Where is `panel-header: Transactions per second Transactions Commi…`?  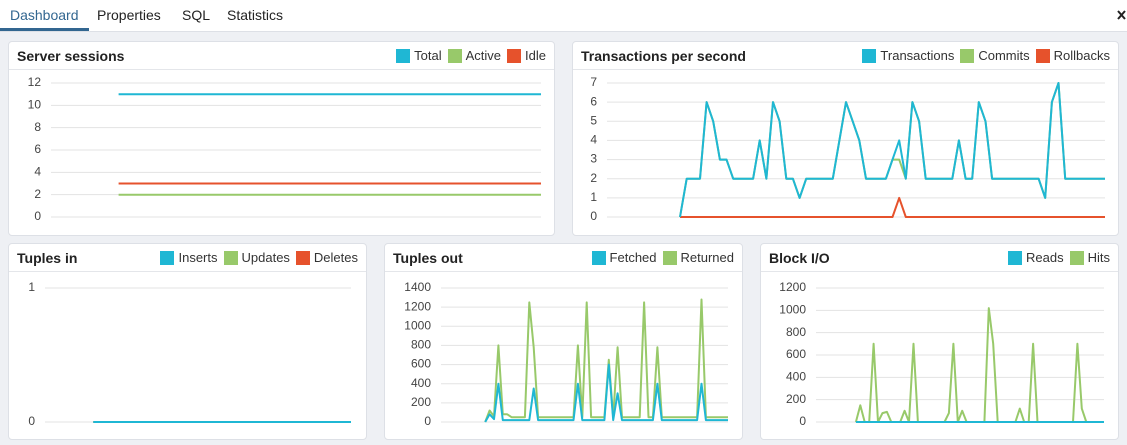
panel-header: Transactions per second Transactions Commi… is located at coordinates (845, 56).